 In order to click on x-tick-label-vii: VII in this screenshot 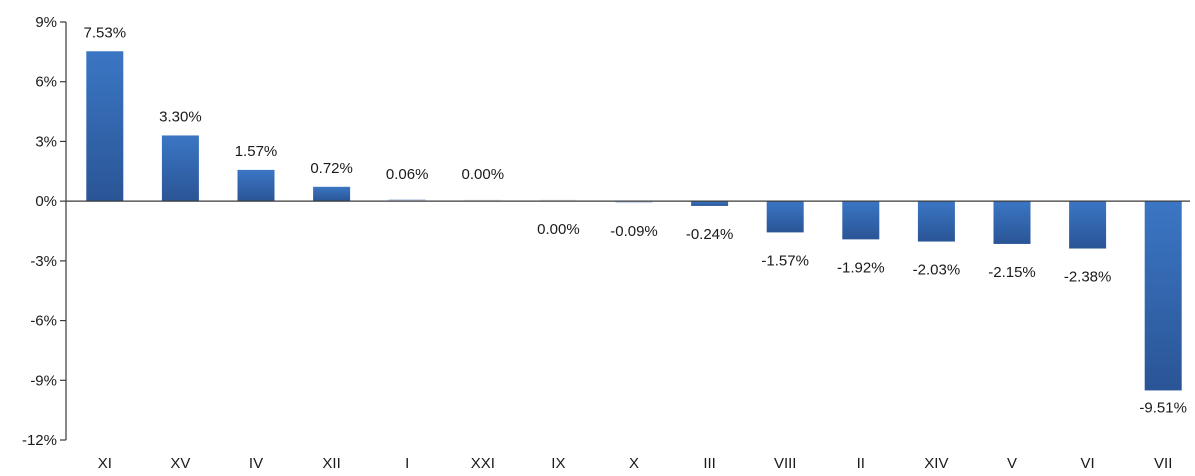, I will do `click(1163, 463)`.